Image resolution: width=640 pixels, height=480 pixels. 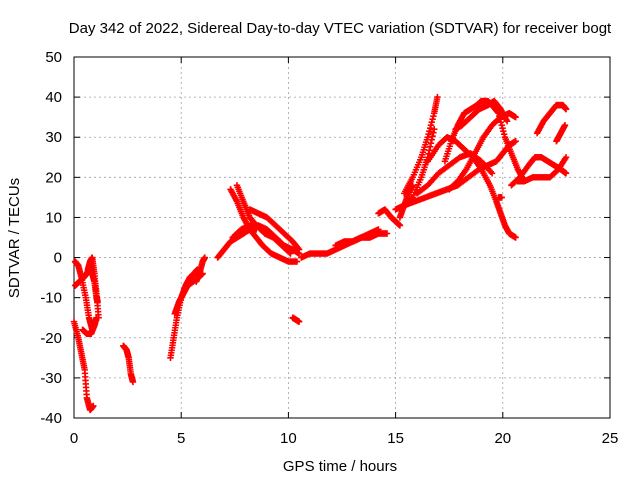 What do you see at coordinates (181, 438) in the screenshot?
I see `x-tick-label: 5` at bounding box center [181, 438].